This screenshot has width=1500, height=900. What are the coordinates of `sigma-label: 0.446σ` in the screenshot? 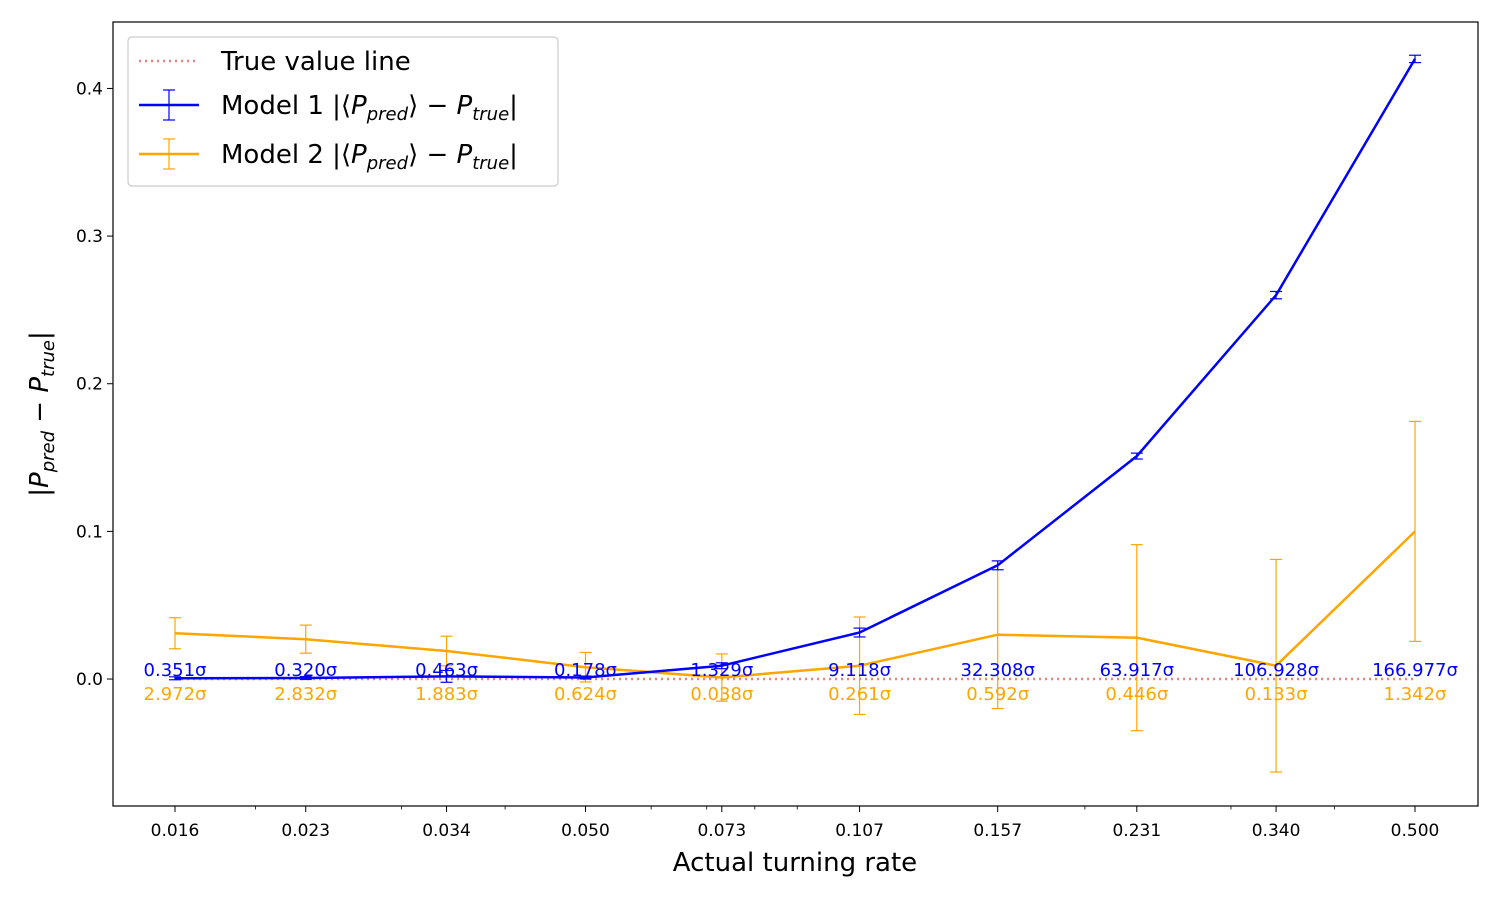 It's located at (1136, 694).